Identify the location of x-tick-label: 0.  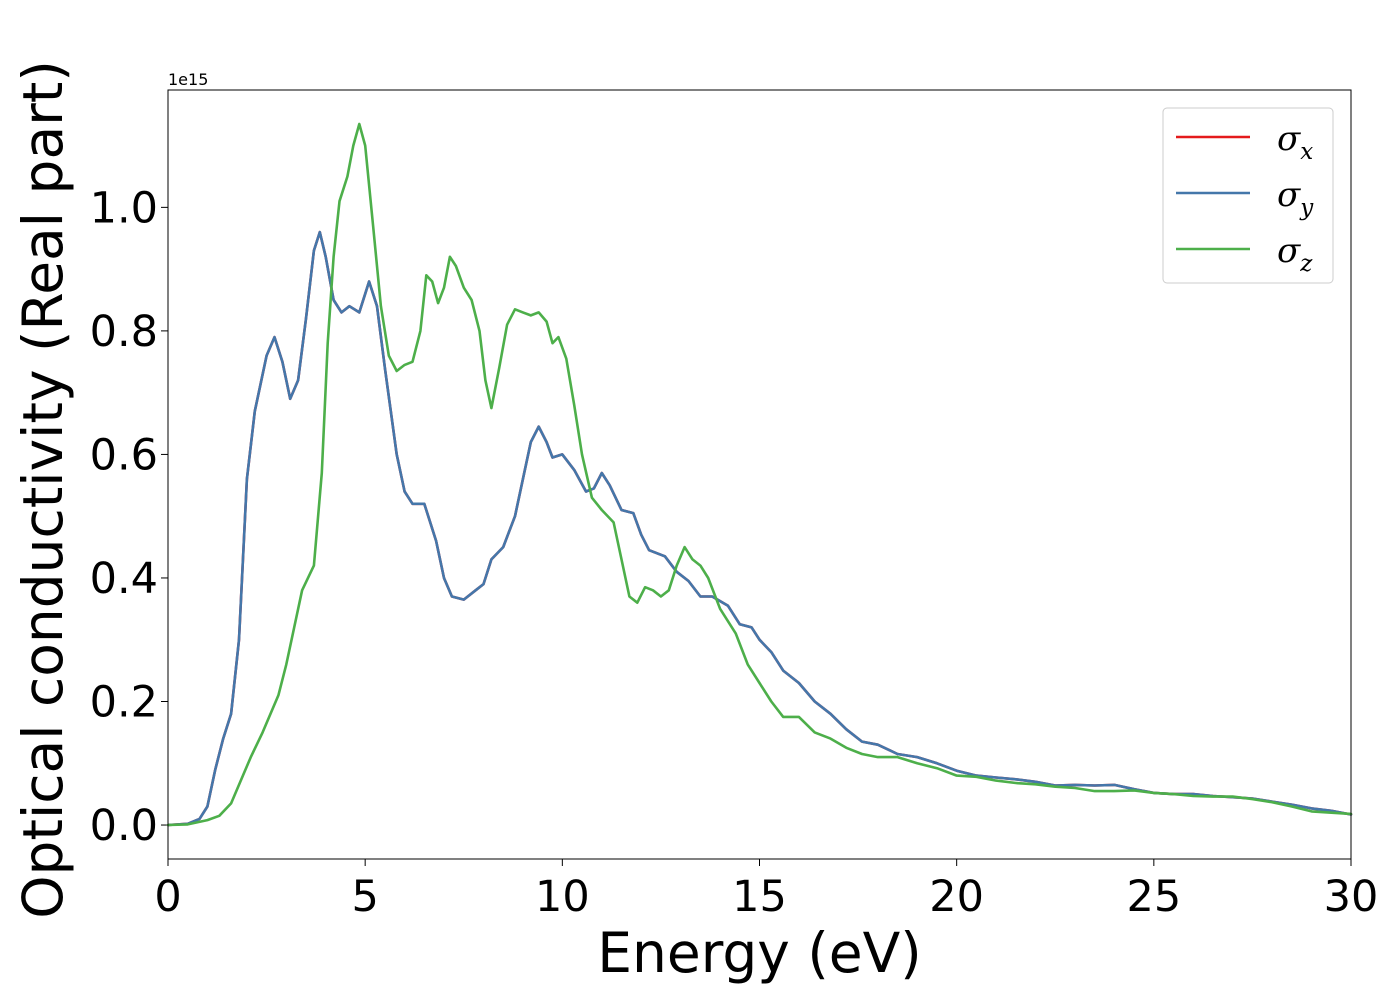
(167, 897).